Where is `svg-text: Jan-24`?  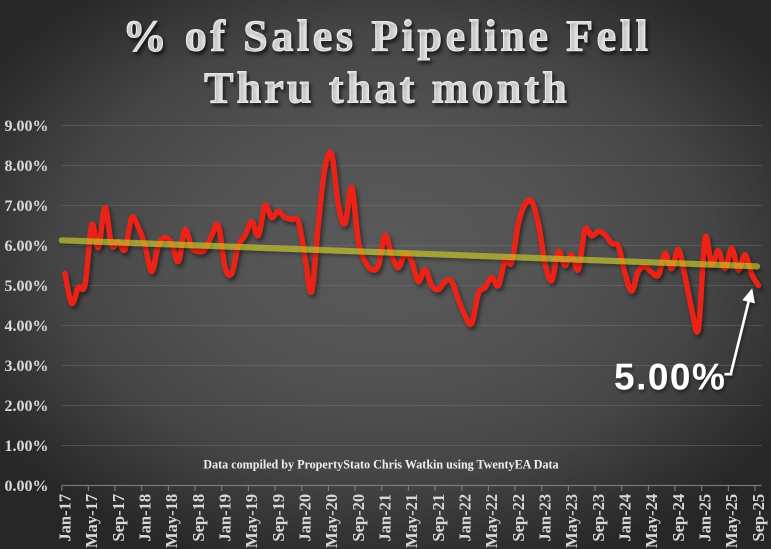
svg-text: Jan-24 is located at coordinates (625, 518).